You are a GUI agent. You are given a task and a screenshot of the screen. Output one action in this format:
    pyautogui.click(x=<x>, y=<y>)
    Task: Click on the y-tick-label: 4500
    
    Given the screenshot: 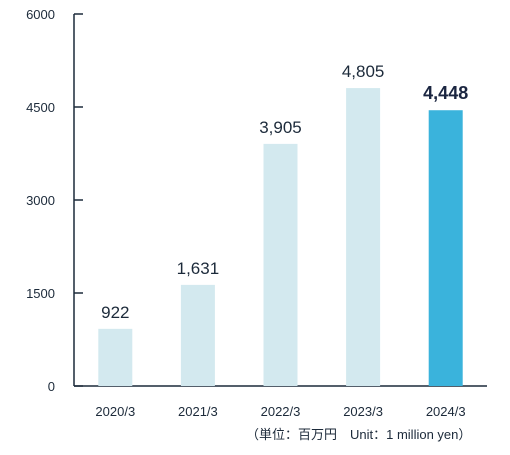 What is the action you would take?
    pyautogui.click(x=40, y=107)
    